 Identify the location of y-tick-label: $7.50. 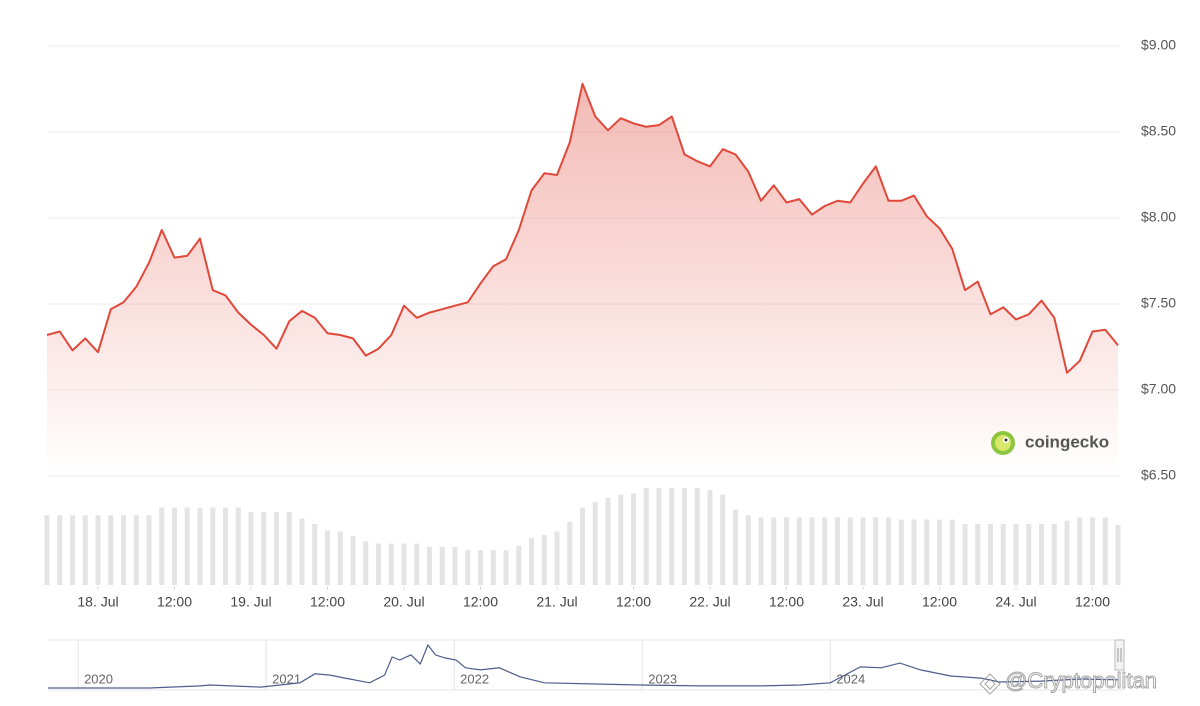
(1158, 303).